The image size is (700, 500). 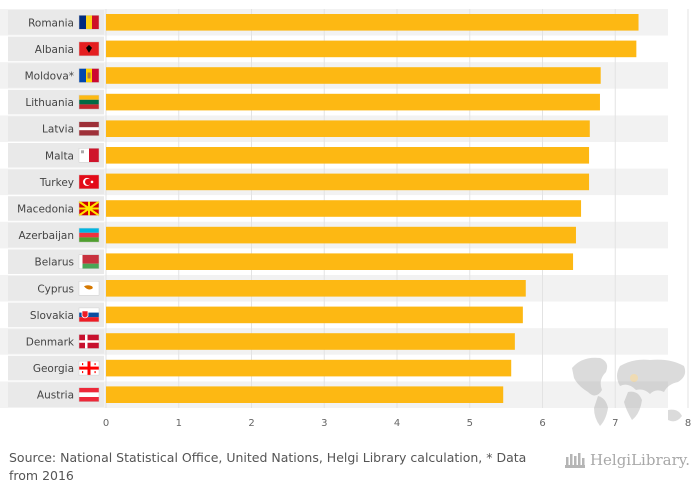 What do you see at coordinates (89, 315) in the screenshot?
I see `flag-slovakia-icon` at bounding box center [89, 315].